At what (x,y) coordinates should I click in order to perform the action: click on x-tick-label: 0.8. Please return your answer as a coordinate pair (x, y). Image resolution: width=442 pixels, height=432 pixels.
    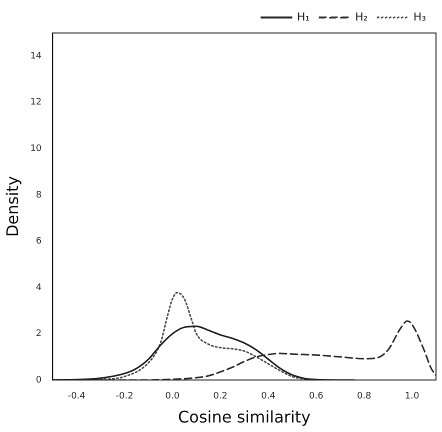
    Looking at the image, I should click on (364, 397).